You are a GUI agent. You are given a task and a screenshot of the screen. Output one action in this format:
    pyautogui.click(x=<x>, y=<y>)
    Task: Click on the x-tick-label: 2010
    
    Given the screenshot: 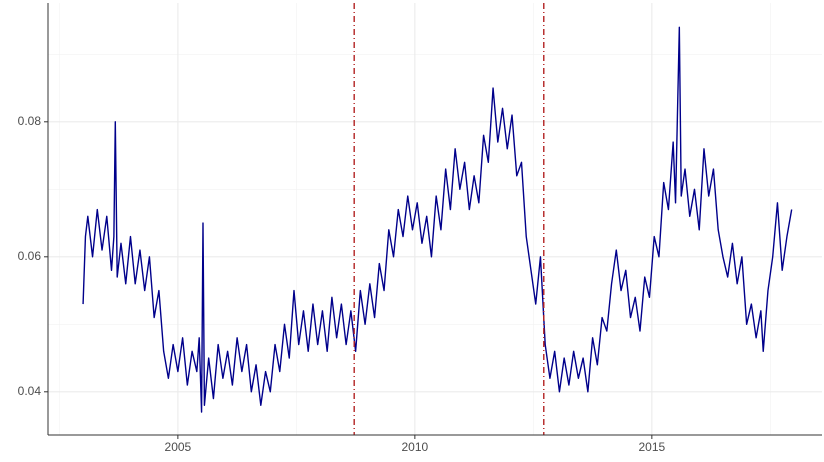 What is the action you would take?
    pyautogui.click(x=415, y=447)
    